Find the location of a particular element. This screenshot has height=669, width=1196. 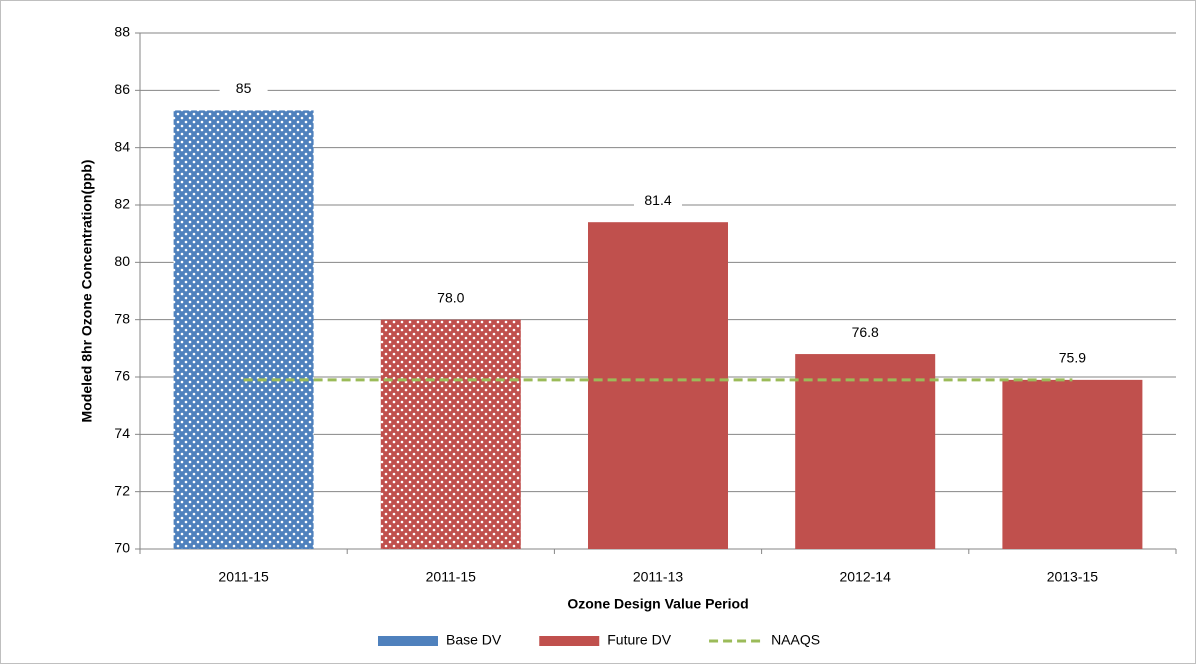

data-label: 76.8 is located at coordinates (865, 332).